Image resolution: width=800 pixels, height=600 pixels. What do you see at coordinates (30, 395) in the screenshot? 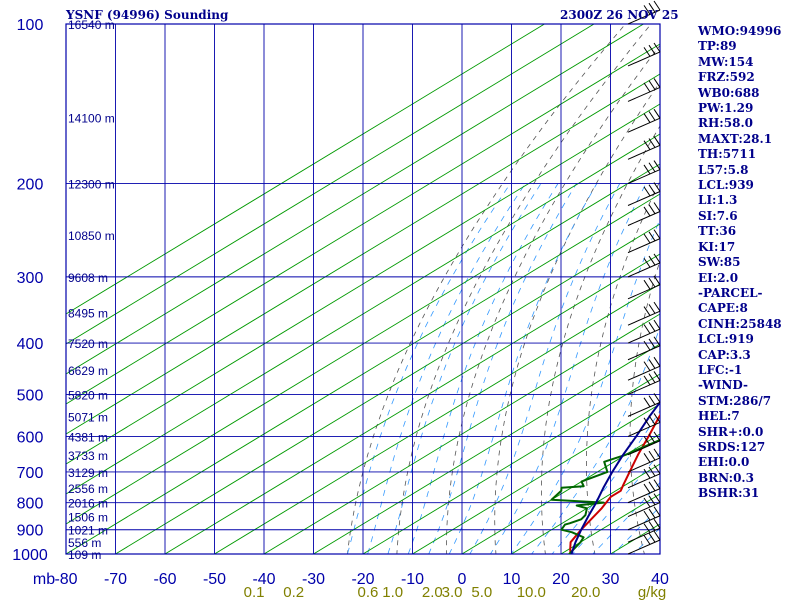
I see `pressure-tick-label: 500` at bounding box center [30, 395].